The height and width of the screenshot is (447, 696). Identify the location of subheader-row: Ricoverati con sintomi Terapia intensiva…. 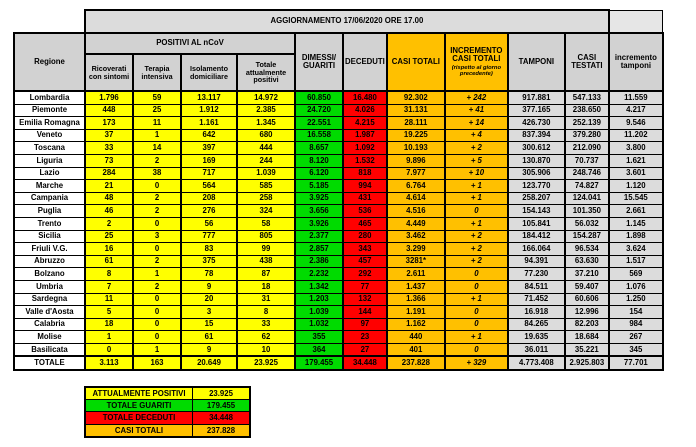
(338, 72).